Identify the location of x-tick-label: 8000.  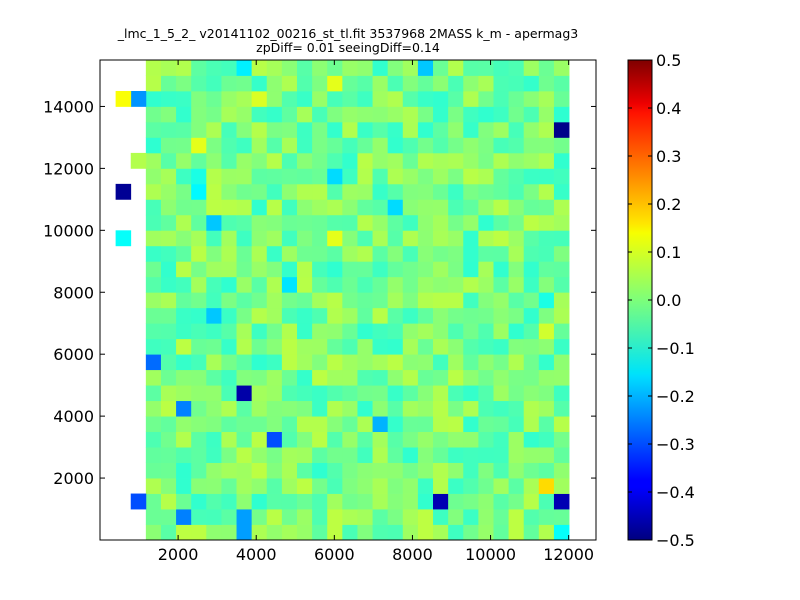
(412, 554).